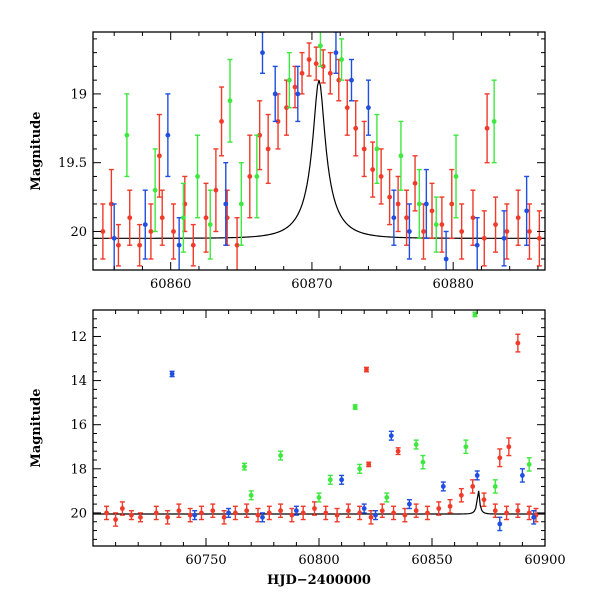  I want to click on y-tick-label: 16, so click(78, 425).